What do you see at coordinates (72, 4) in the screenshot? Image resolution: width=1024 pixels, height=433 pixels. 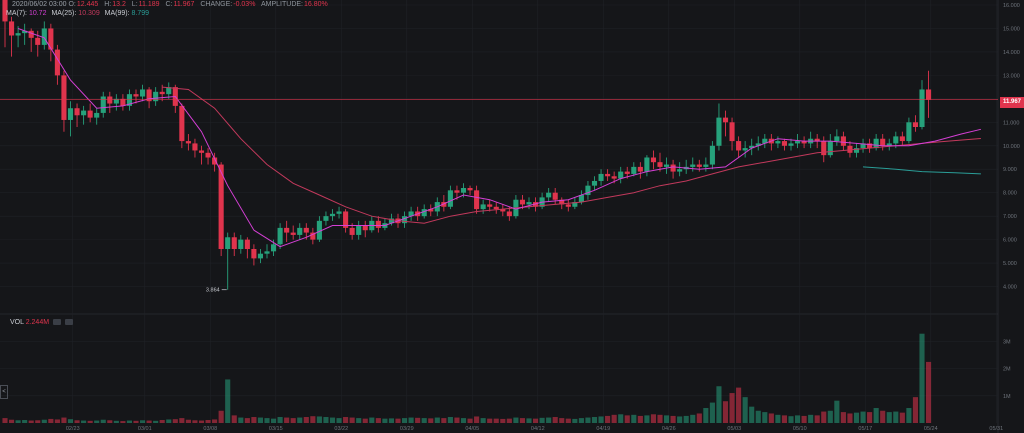 I see `open-label: O:` at bounding box center [72, 4].